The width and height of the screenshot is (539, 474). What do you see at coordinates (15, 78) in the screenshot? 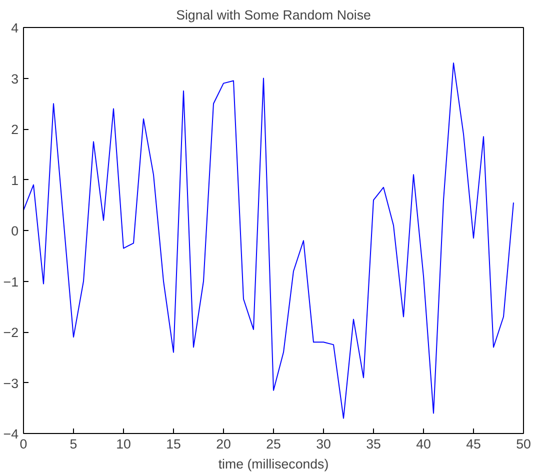
I see `y-tick-label: 3` at bounding box center [15, 78].